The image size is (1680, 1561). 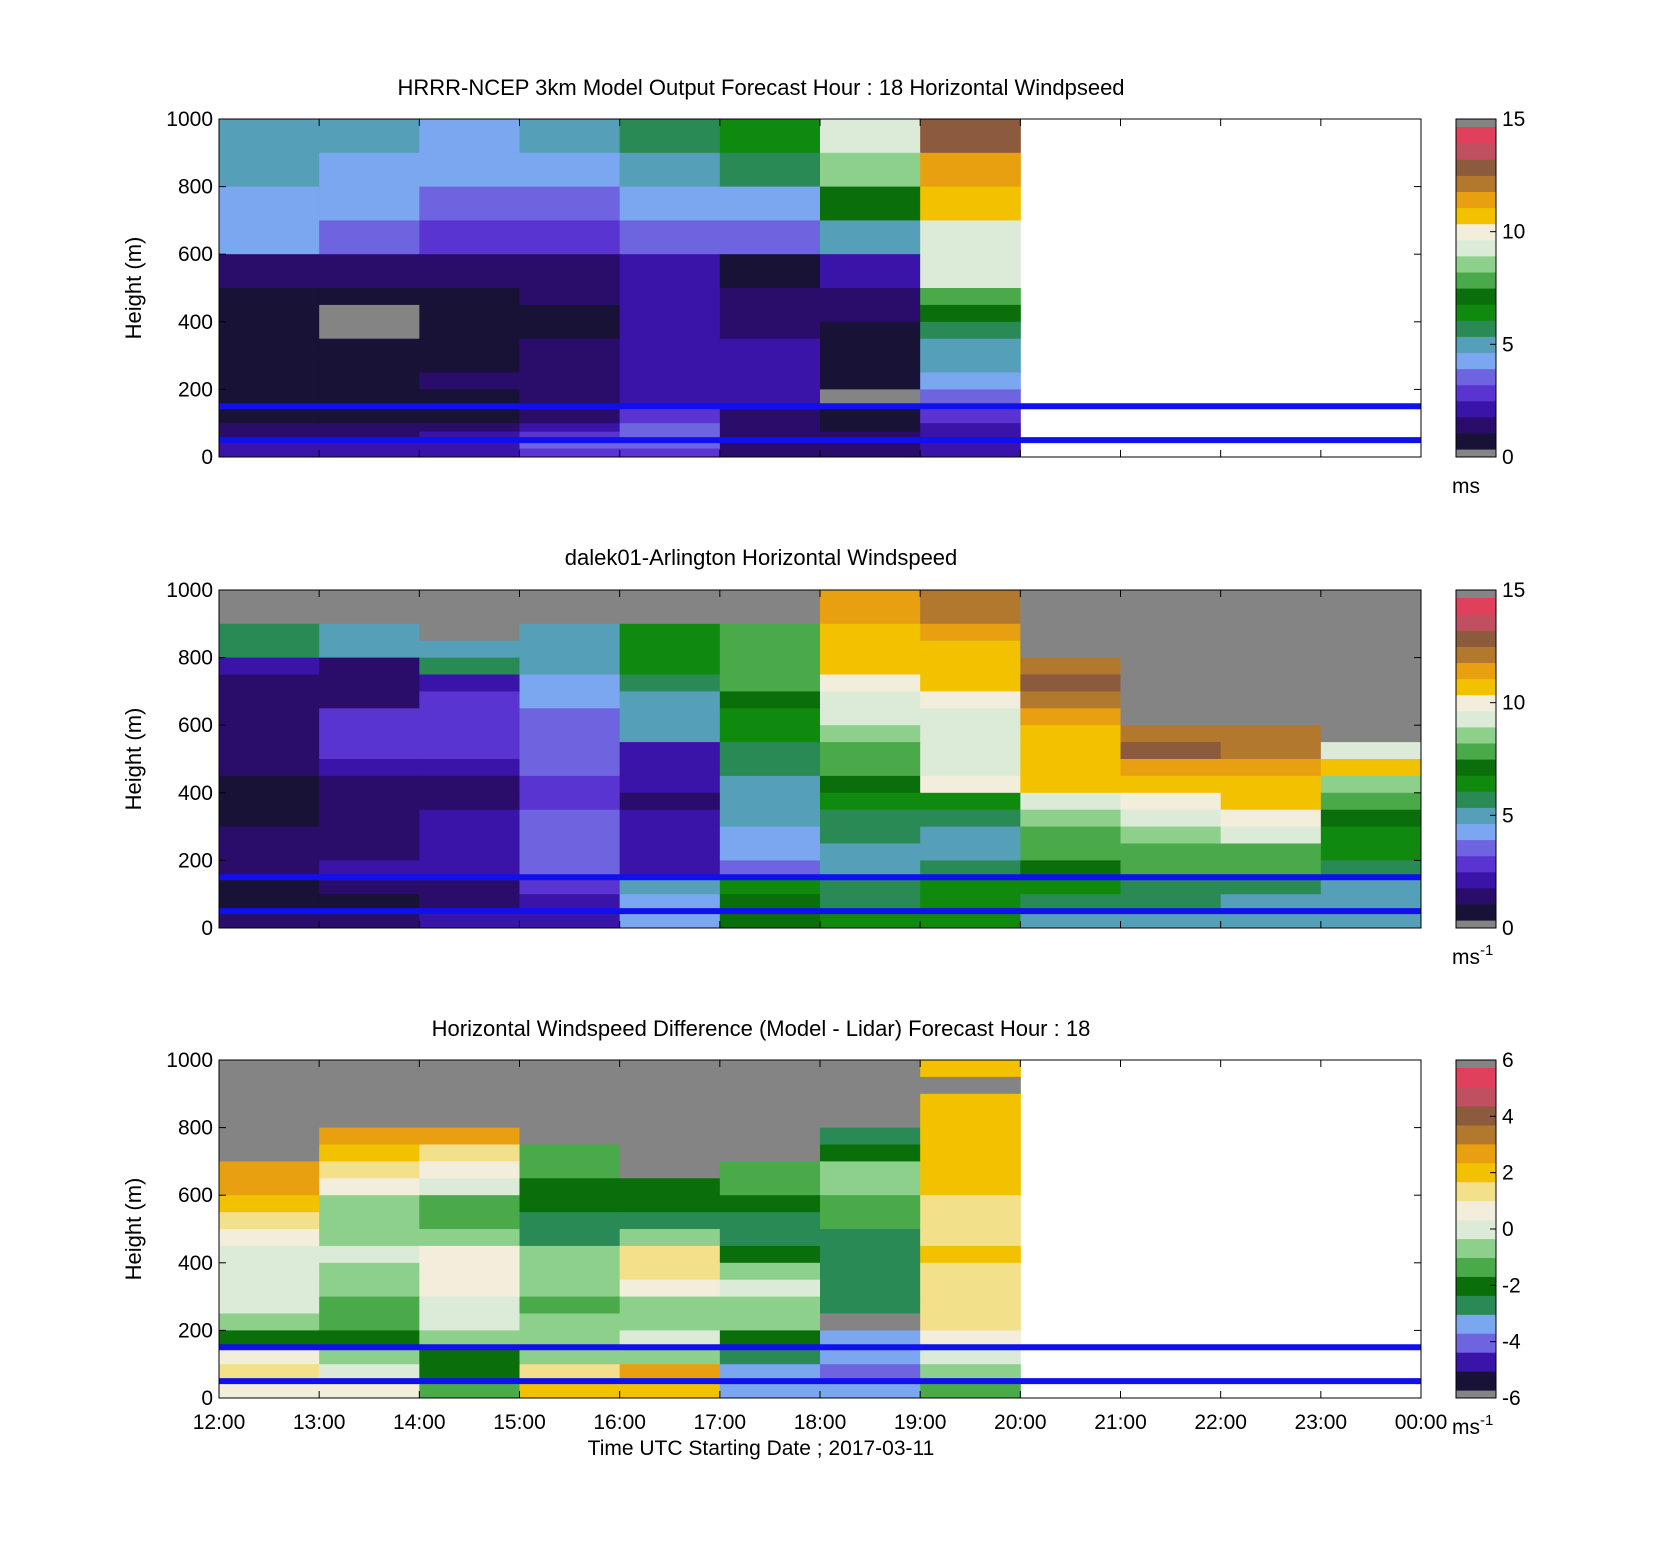 I want to click on colorbar-tick-label: 4, so click(x=1508, y=1116).